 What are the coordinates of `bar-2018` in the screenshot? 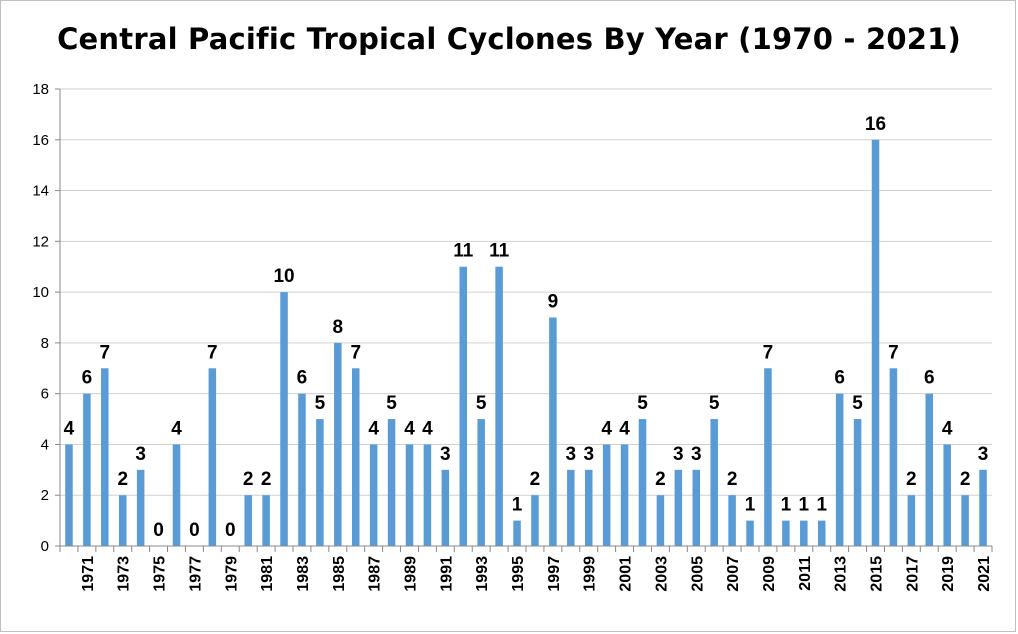 It's located at (929, 469).